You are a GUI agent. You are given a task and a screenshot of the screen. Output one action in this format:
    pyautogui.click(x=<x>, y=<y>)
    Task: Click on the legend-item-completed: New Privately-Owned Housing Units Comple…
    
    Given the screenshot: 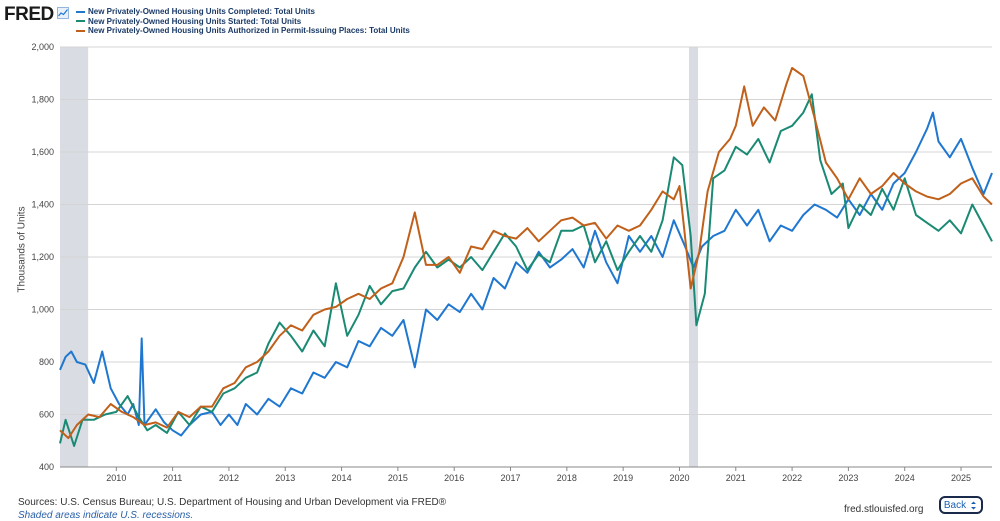 What is the action you would take?
    pyautogui.click(x=243, y=12)
    